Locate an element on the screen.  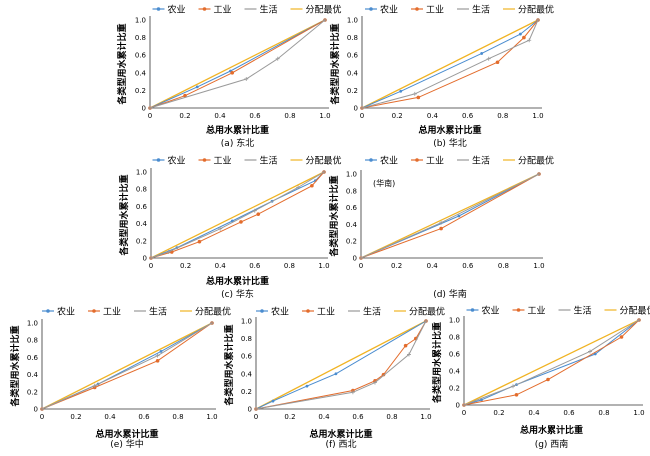
panel-annotation: (华南) is located at coordinates (384, 183).